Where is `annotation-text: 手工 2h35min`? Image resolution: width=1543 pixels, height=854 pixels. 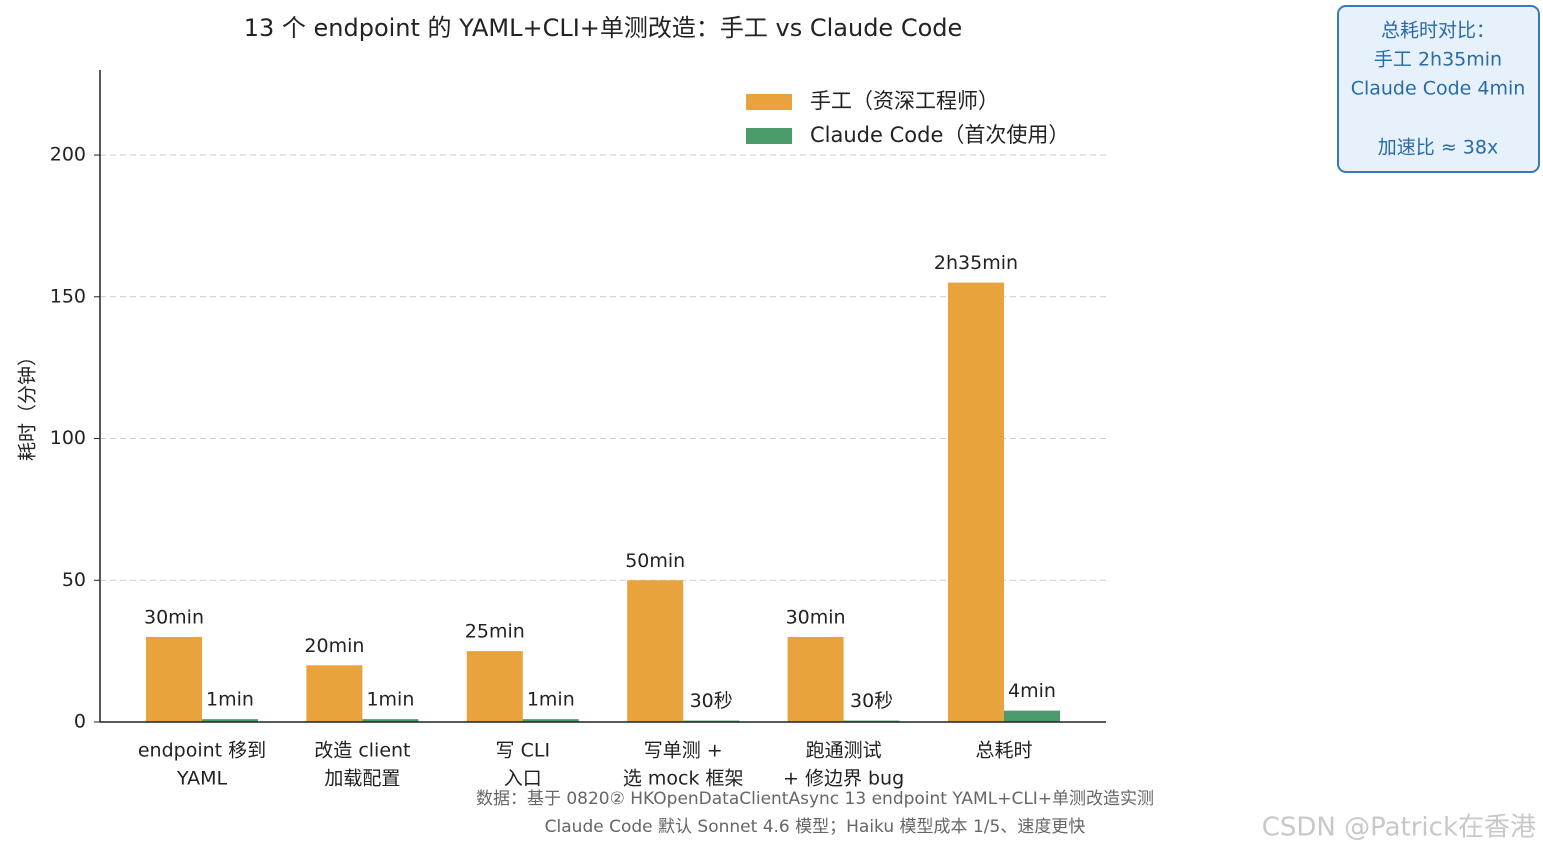
annotation-text: 手工 2h35min is located at coordinates (1438, 60).